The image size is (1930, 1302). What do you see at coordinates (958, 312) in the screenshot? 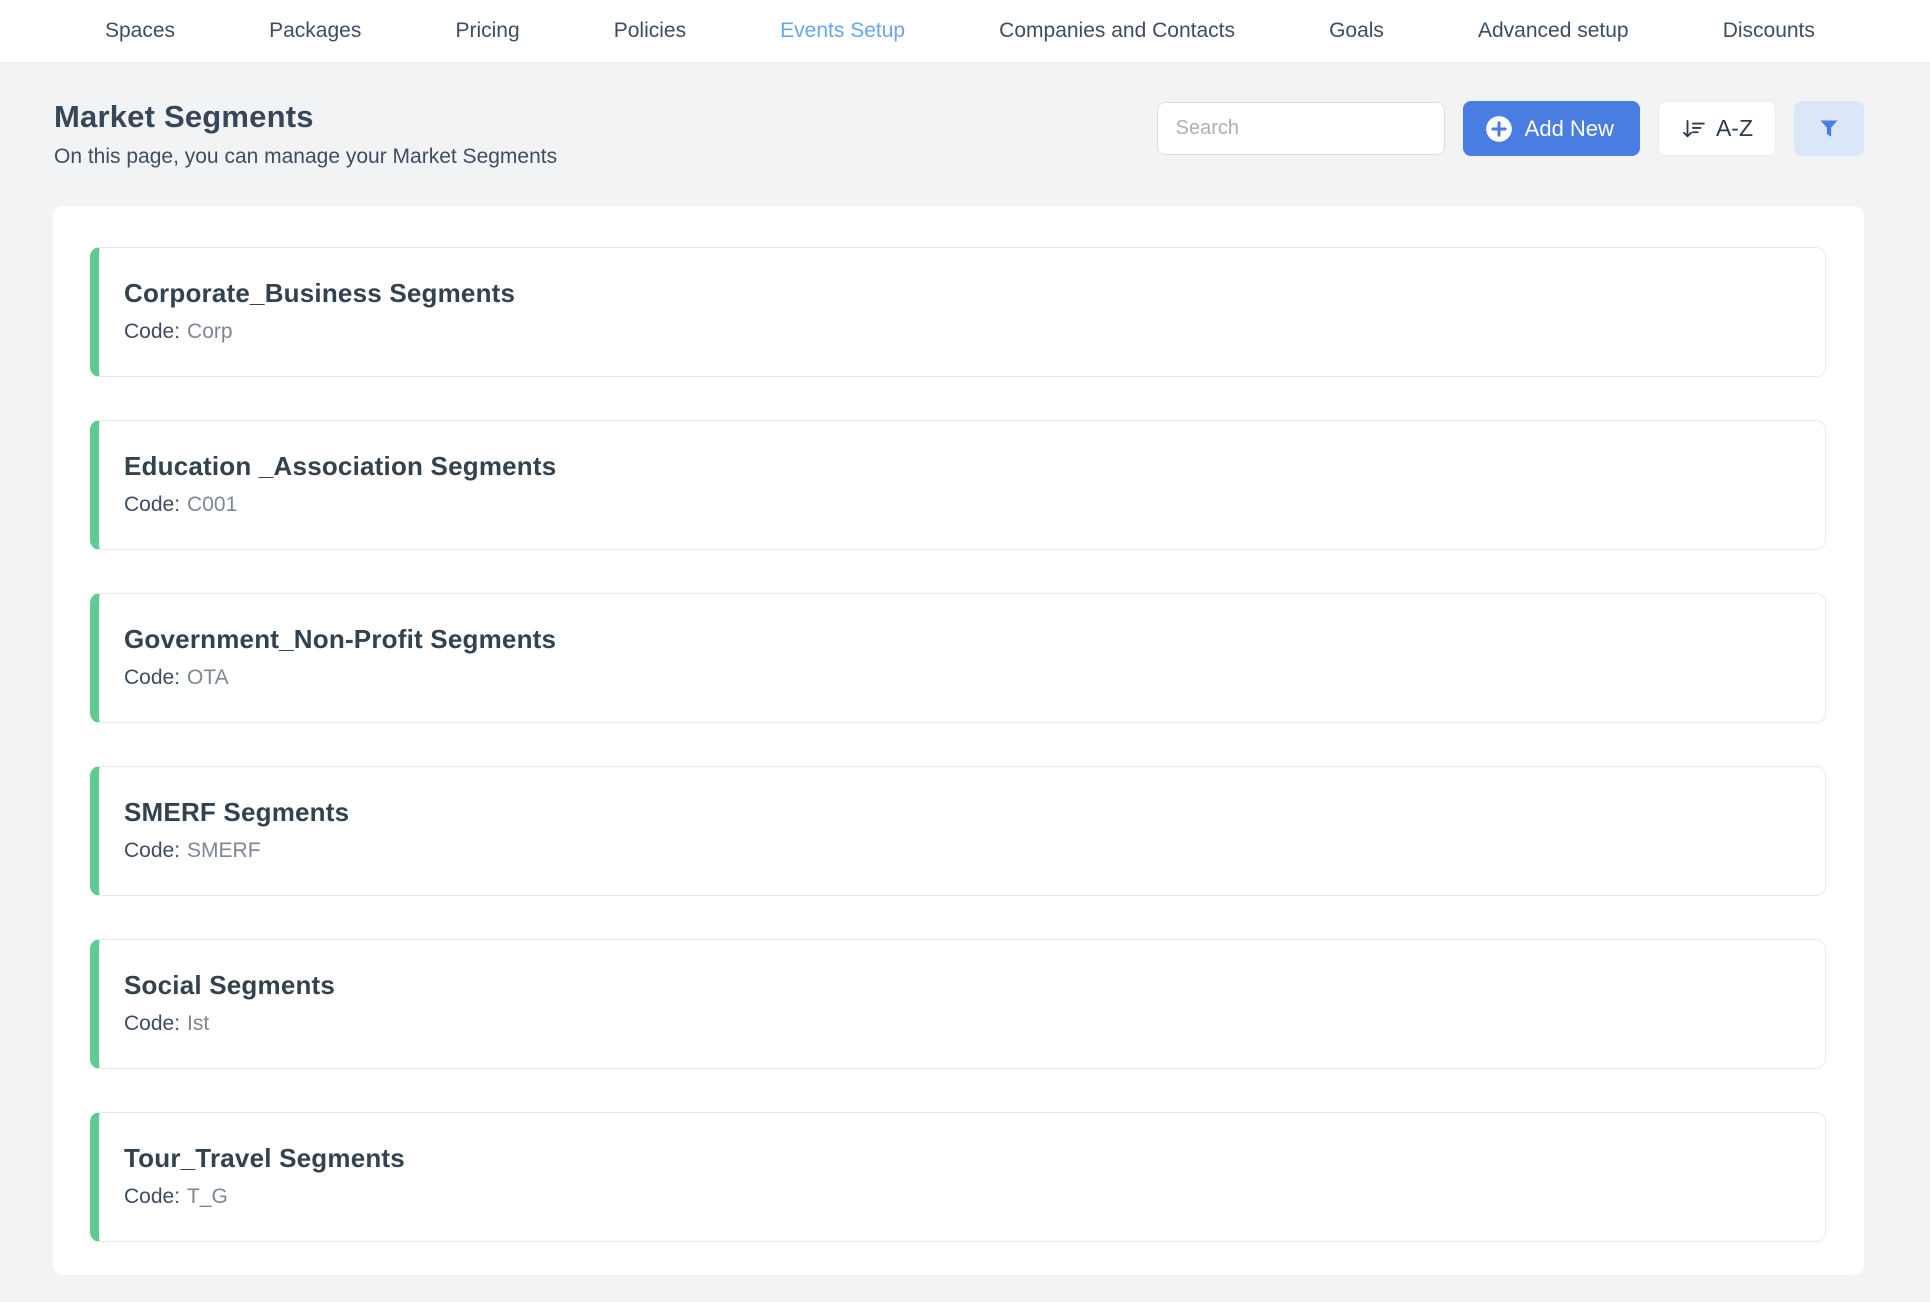
I see `segment-card-corporate-business: Corporate_Business Segments Code: Corp` at bounding box center [958, 312].